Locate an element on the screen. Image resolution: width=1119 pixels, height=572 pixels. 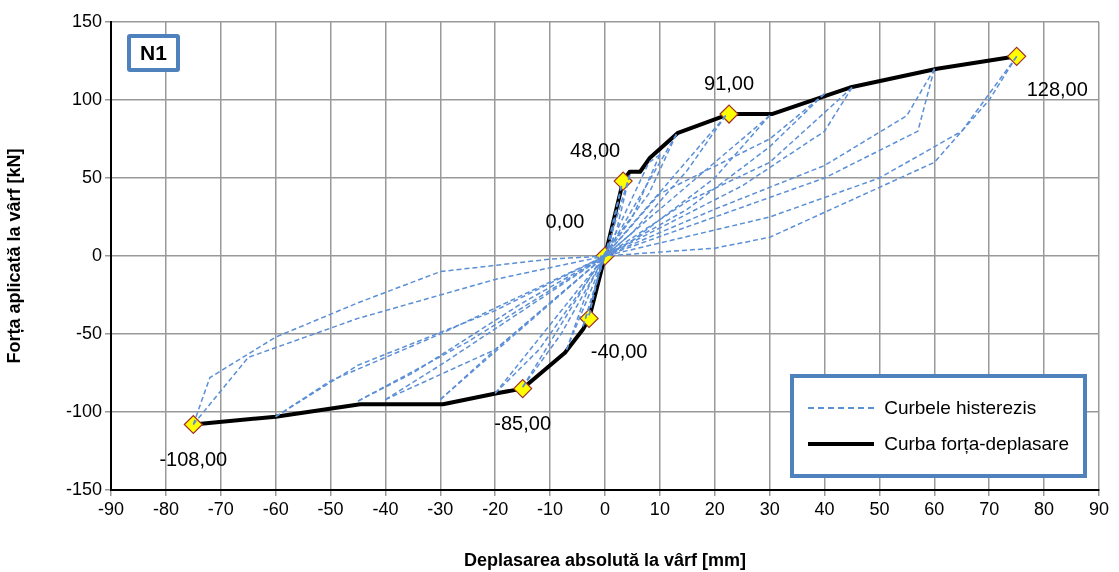
x-tick-label: -80 is located at coordinates (165, 508).